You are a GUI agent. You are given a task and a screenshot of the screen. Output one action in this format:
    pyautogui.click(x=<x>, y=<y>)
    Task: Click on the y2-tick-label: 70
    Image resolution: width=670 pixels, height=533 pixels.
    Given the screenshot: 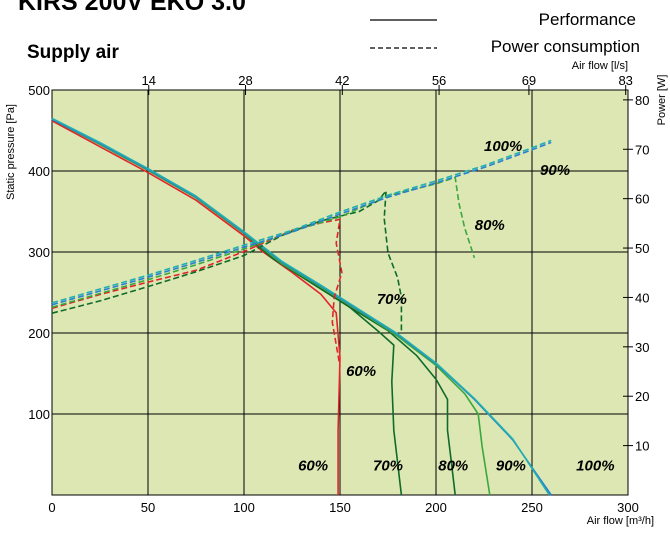 What is the action you would take?
    pyautogui.click(x=642, y=149)
    